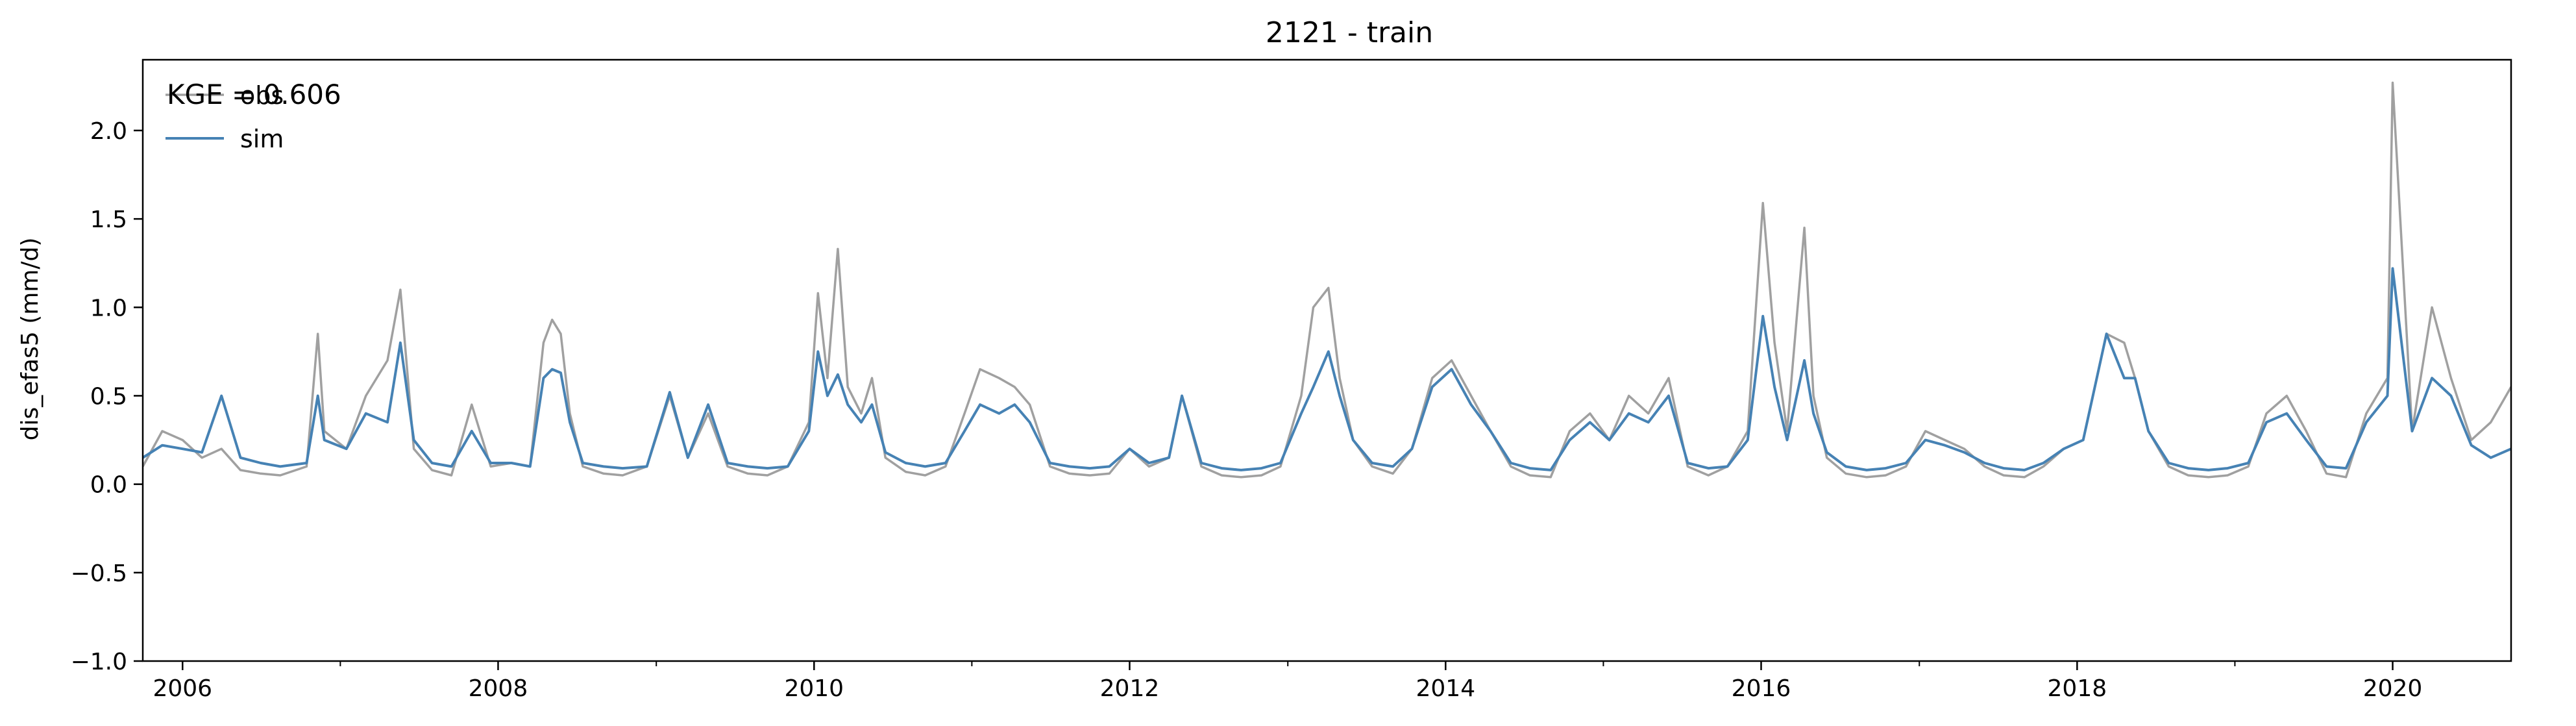  I want to click on x-tick-label: 2020, so click(2393, 689).